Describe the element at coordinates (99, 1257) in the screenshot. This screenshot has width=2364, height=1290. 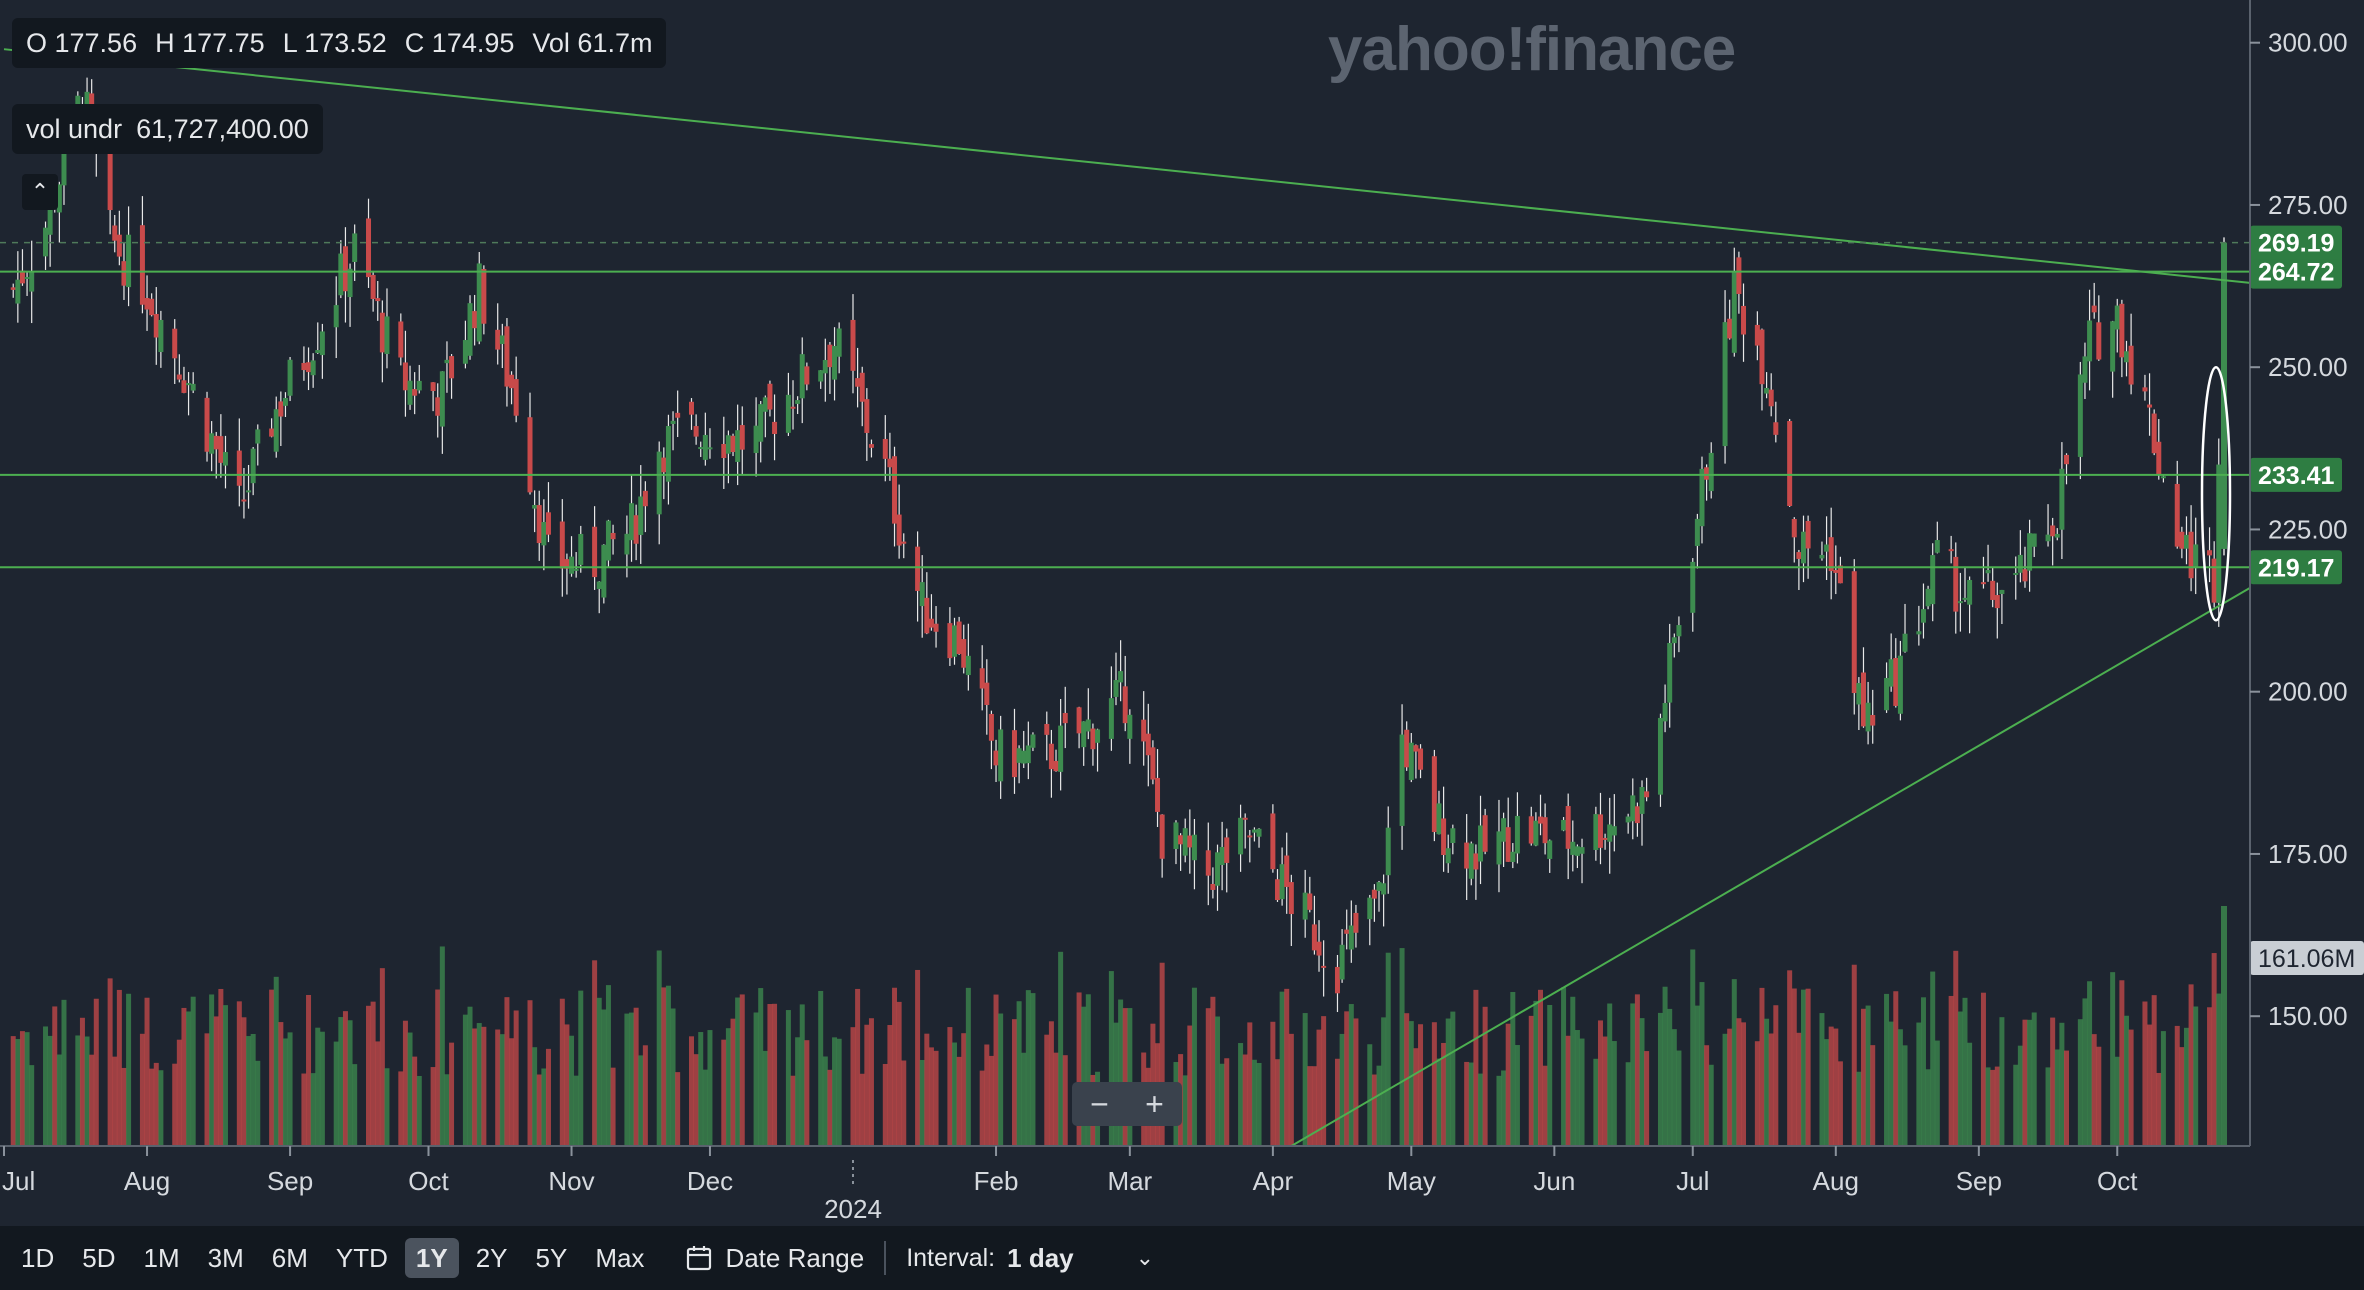
I see `range-button-5d: 5D` at that location.